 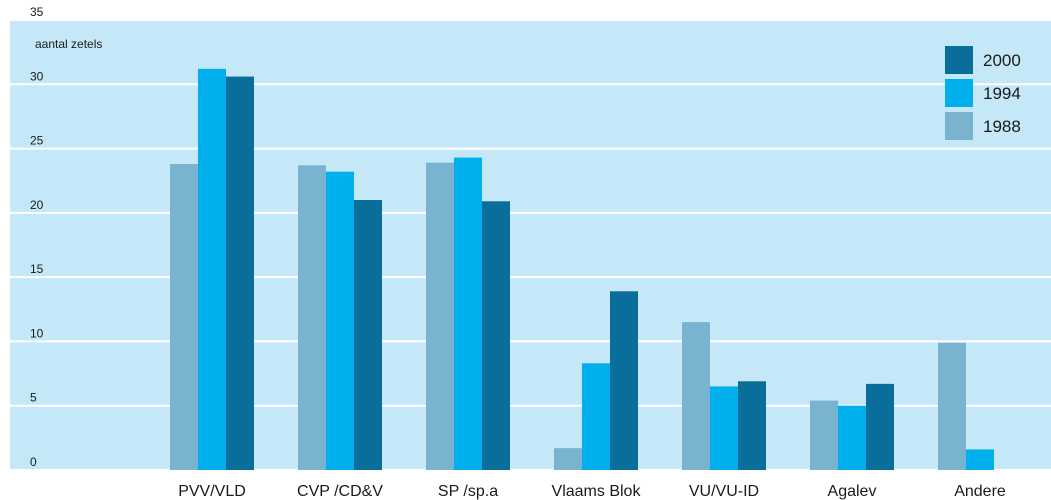 What do you see at coordinates (37, 269) in the screenshot?
I see `y-tick-label: 15` at bounding box center [37, 269].